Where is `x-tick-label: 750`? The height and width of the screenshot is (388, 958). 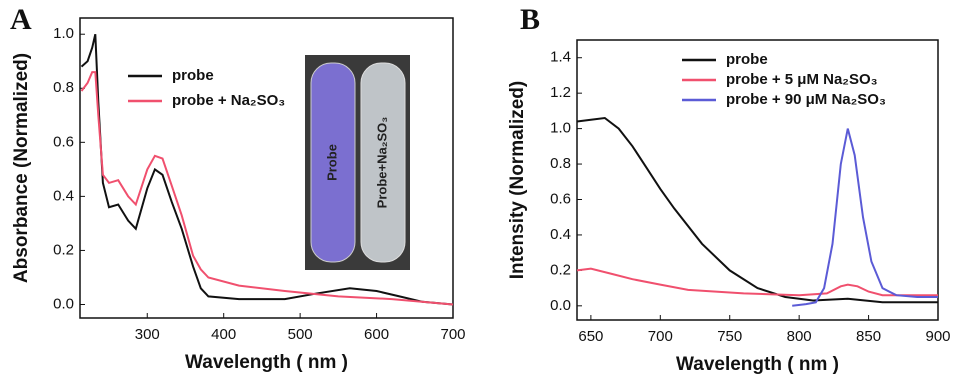
x-tick-label: 750 is located at coordinates (729, 336).